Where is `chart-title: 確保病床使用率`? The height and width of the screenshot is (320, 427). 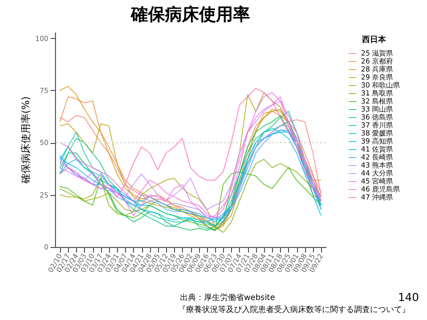
chart-title: 確保病床使用率 is located at coordinates (190, 15).